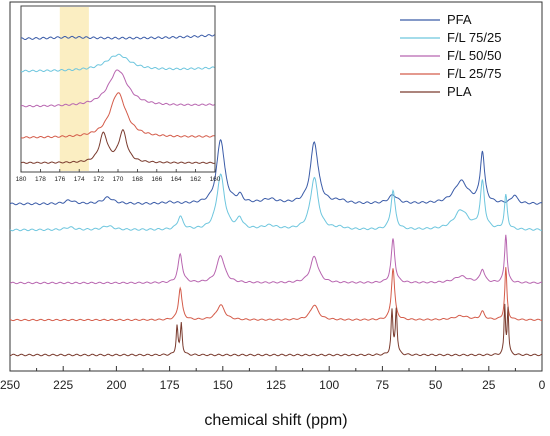 The image size is (550, 436). What do you see at coordinates (215, 179) in the screenshot?
I see `inset-x-tick-label: 160` at bounding box center [215, 179].